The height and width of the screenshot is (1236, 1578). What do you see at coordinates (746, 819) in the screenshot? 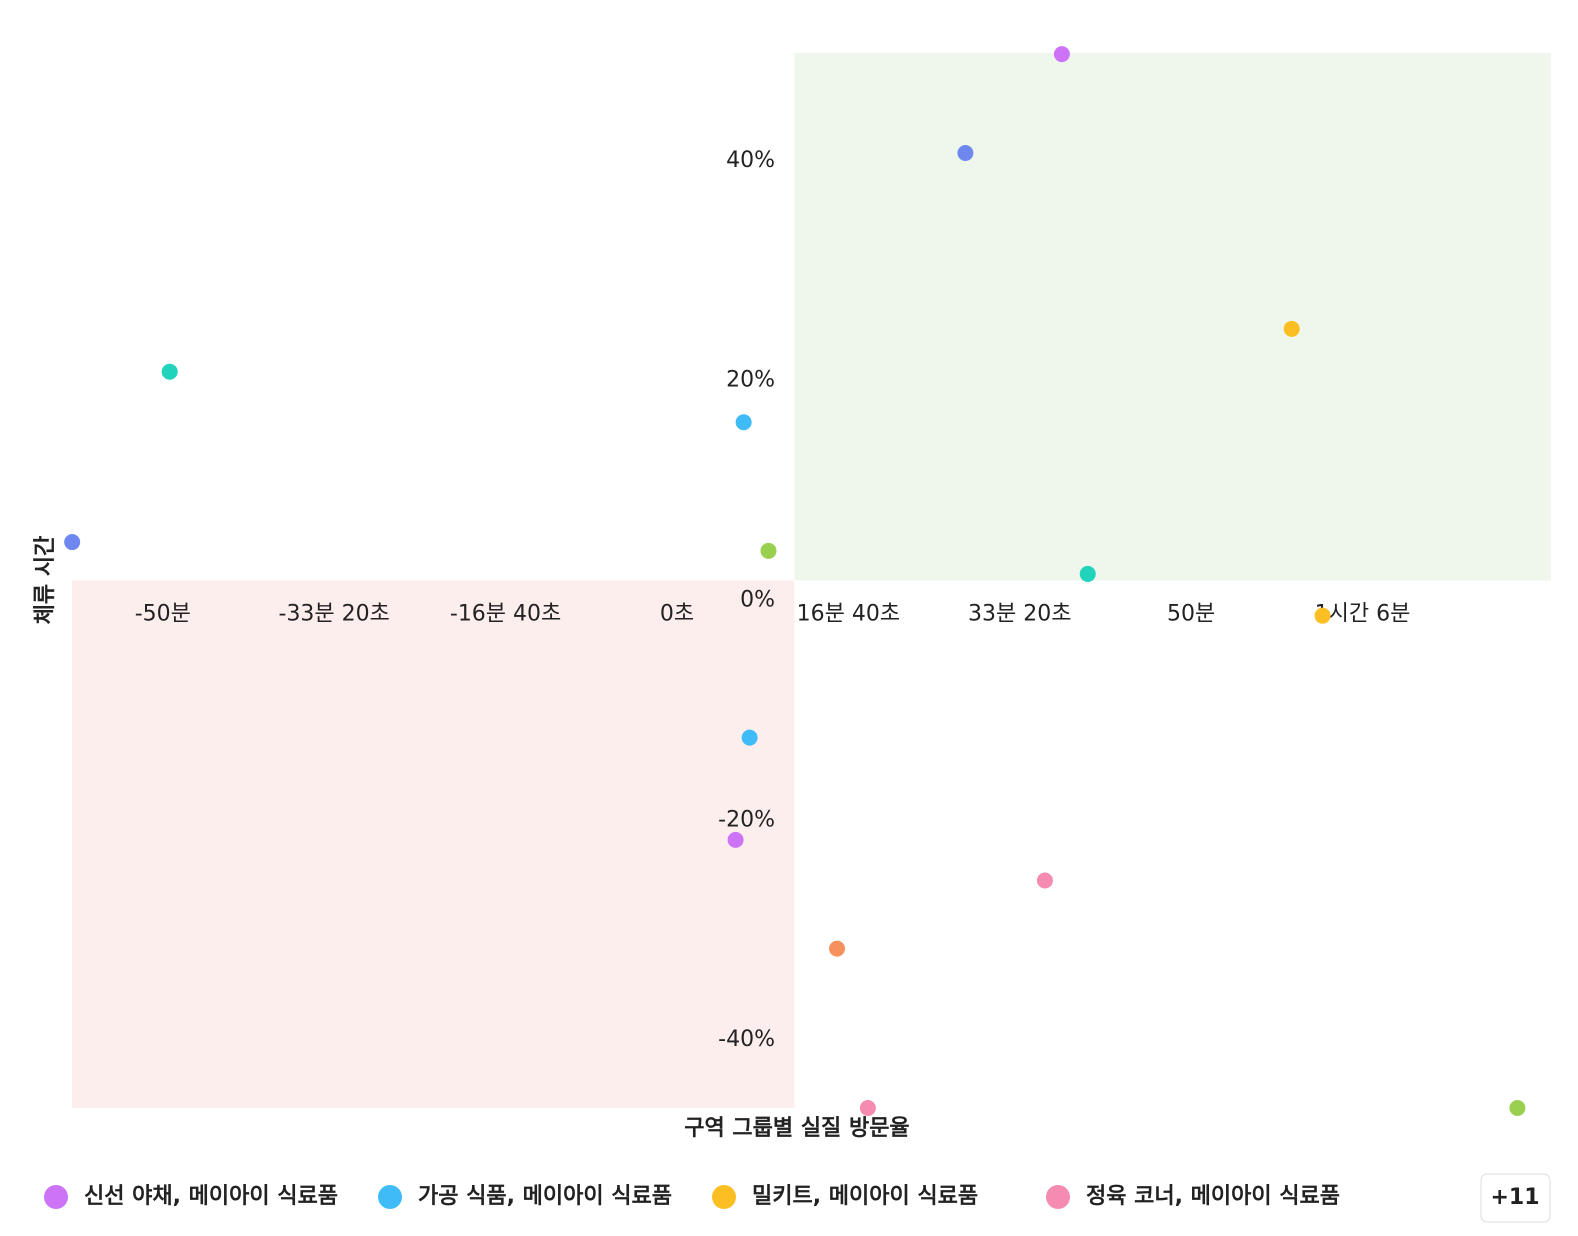
I see `y-tick-label: -20%` at bounding box center [746, 819].